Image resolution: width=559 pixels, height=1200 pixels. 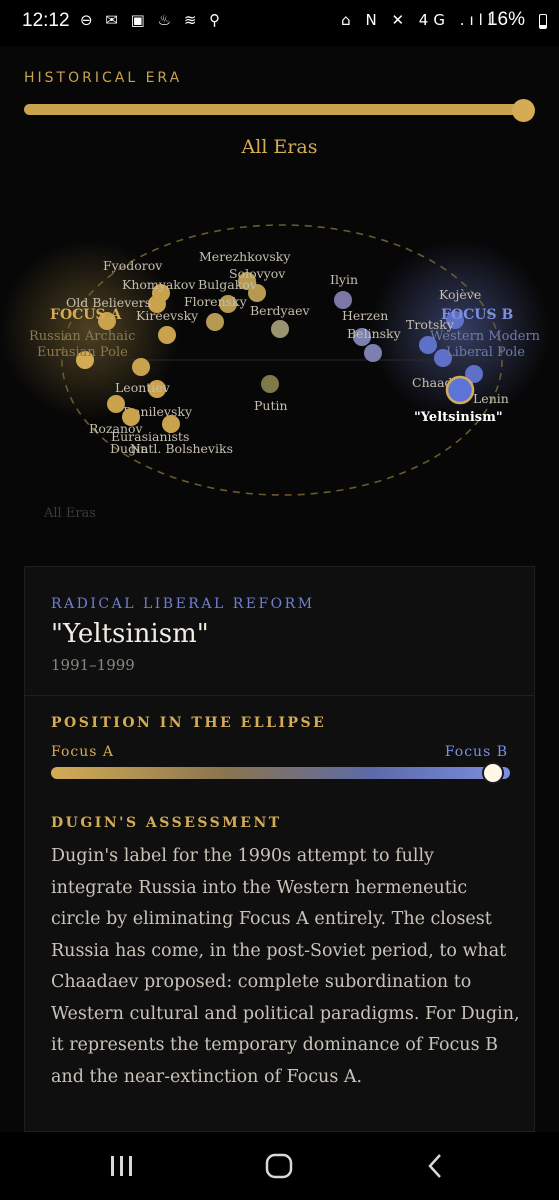 What do you see at coordinates (159, 284) in the screenshot?
I see `label-khomyakov: Khomyakov` at bounding box center [159, 284].